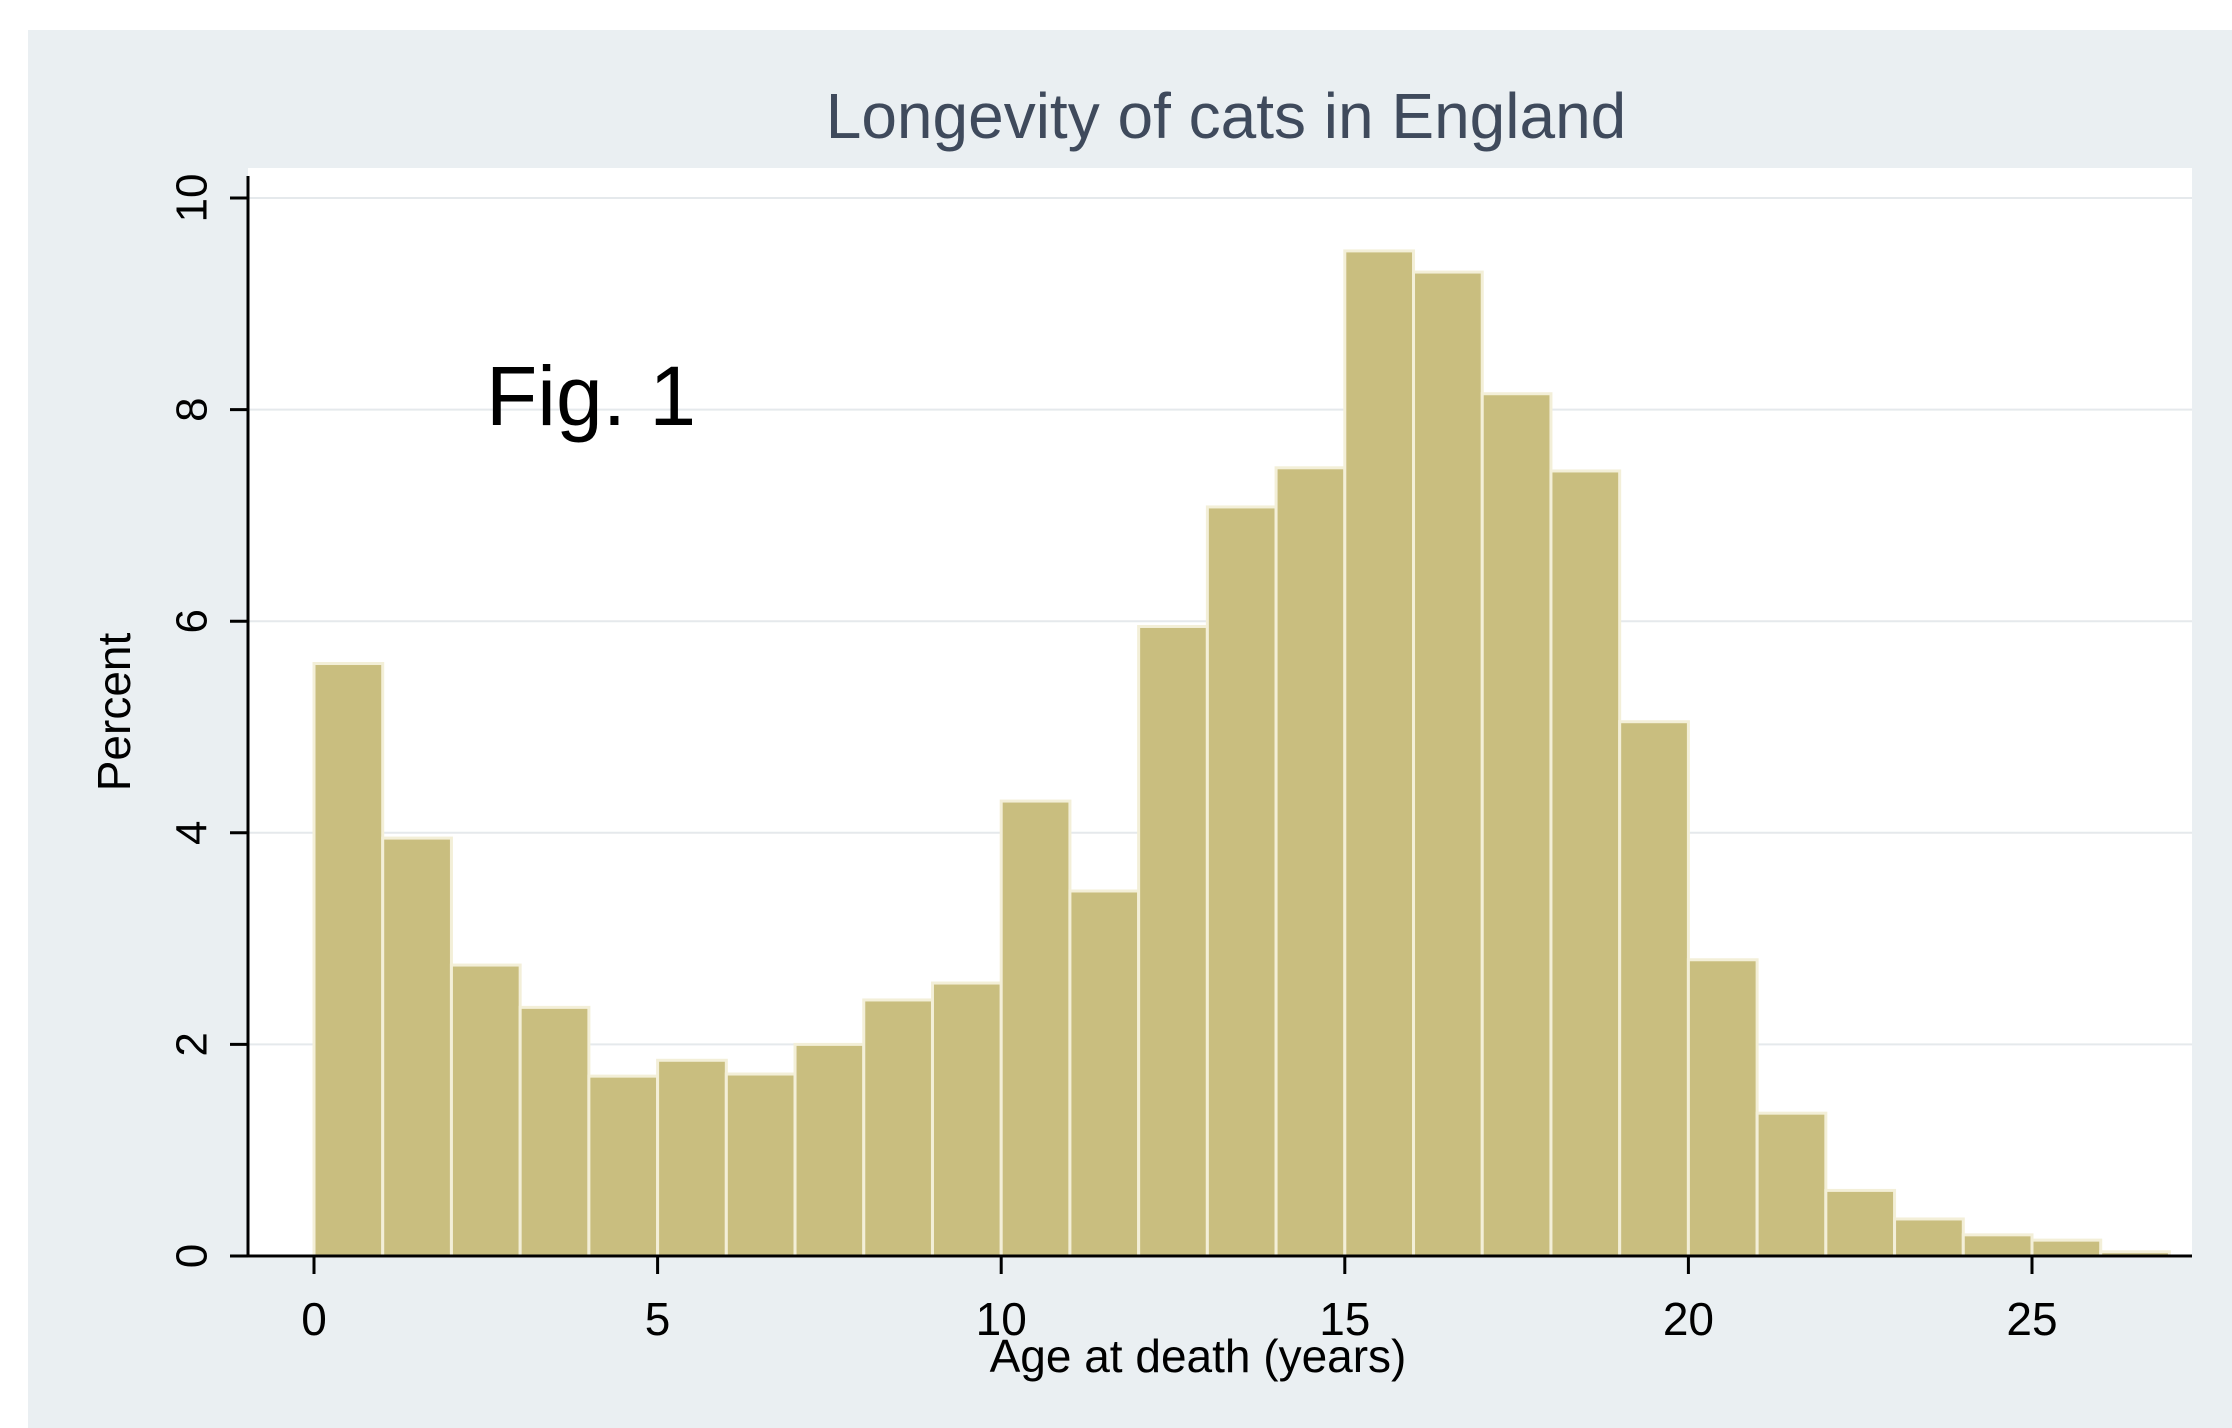 The width and height of the screenshot is (2232, 1428). Describe the element at coordinates (114, 712) in the screenshot. I see `y-axis-label: Percent` at that location.